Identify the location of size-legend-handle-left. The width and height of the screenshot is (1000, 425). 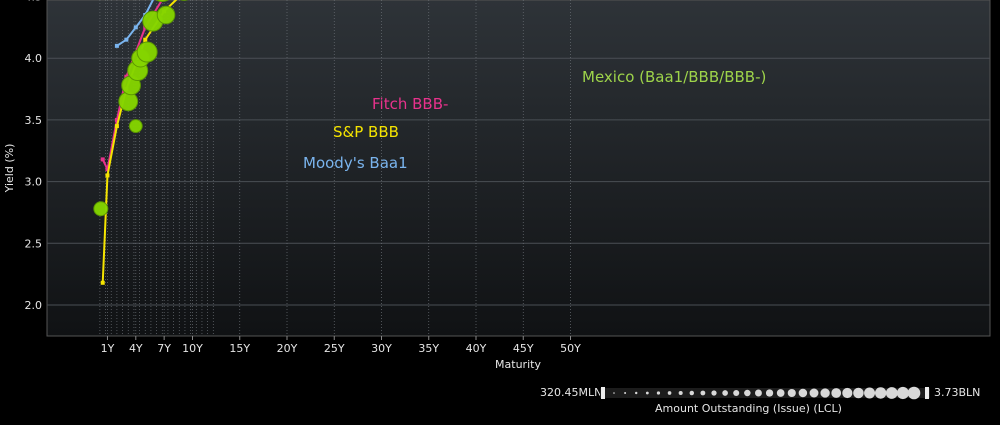
(603, 393).